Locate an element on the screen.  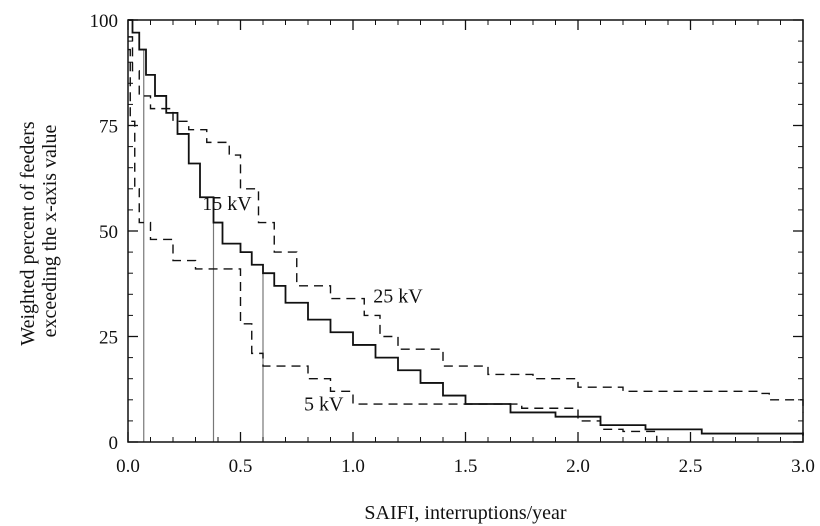
x-tick-label: 1.5 is located at coordinates (466, 466).